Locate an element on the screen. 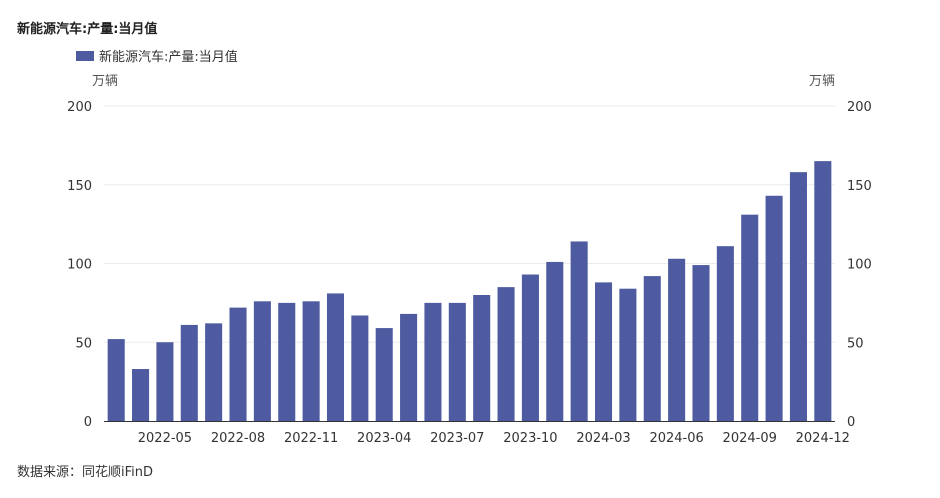 The width and height of the screenshot is (940, 498). data-source: 数据来源：同花顺iFinD is located at coordinates (85, 472).